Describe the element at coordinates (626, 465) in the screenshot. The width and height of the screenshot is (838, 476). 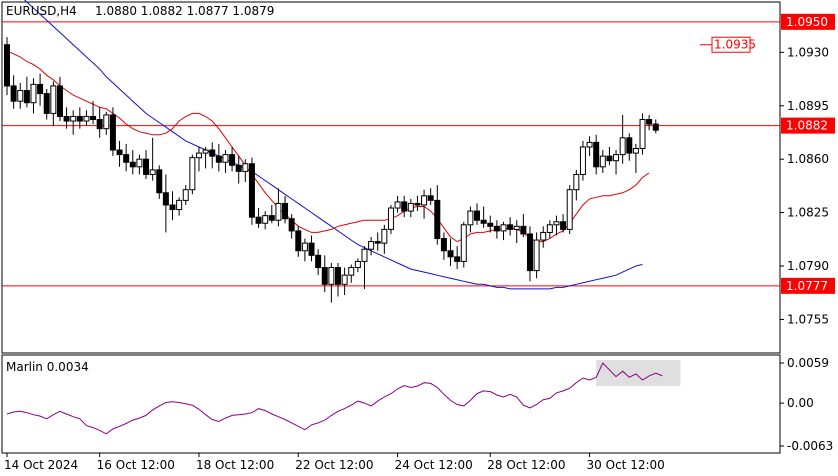
I see `time-tick-label: 30 Oct 12:00` at that location.